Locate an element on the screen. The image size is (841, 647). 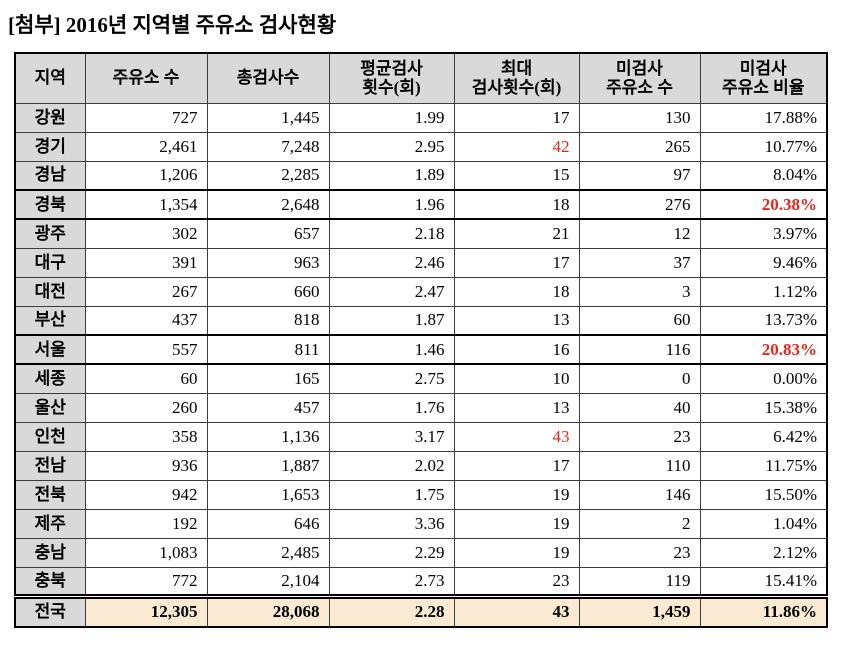
cell-region: 전국 is located at coordinates (50, 610).